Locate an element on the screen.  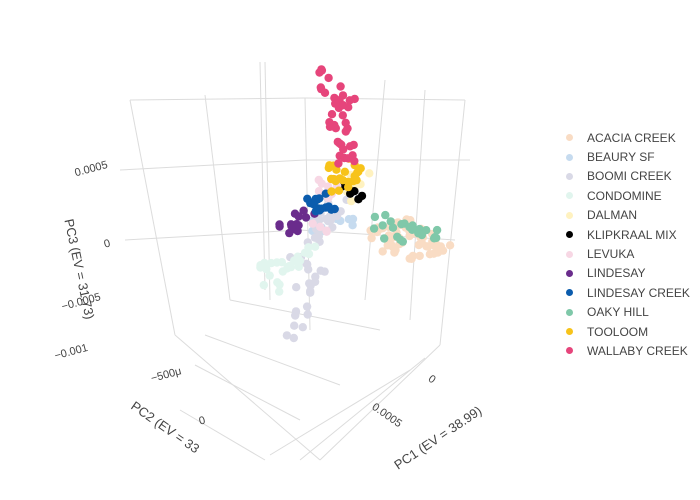
legend-item: CONDOMINE is located at coordinates (631, 195).